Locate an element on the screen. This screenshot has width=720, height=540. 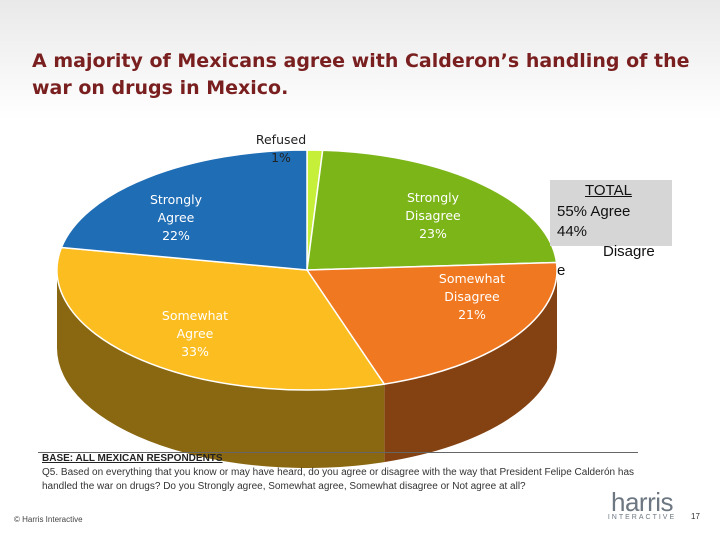
slice-value-text: 22% is located at coordinates (176, 235).